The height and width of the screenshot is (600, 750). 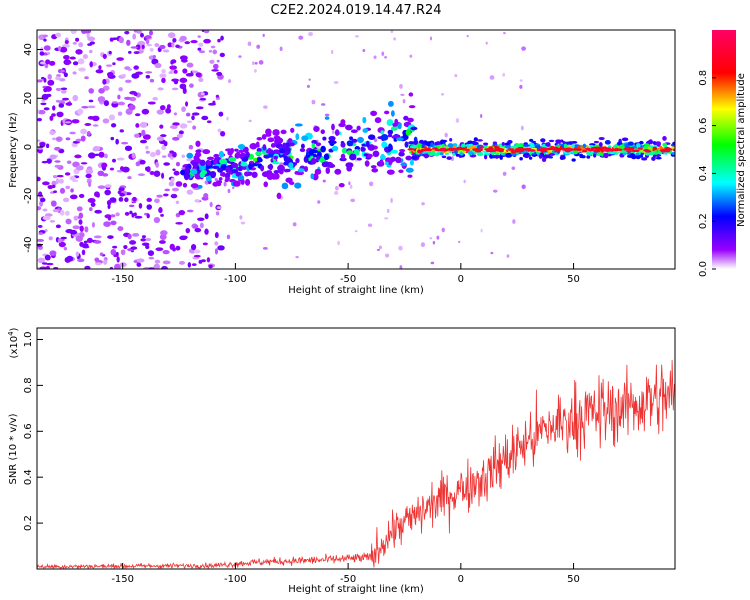 What do you see at coordinates (348, 579) in the screenshot?
I see `x-tick-label: -50` at bounding box center [348, 579].